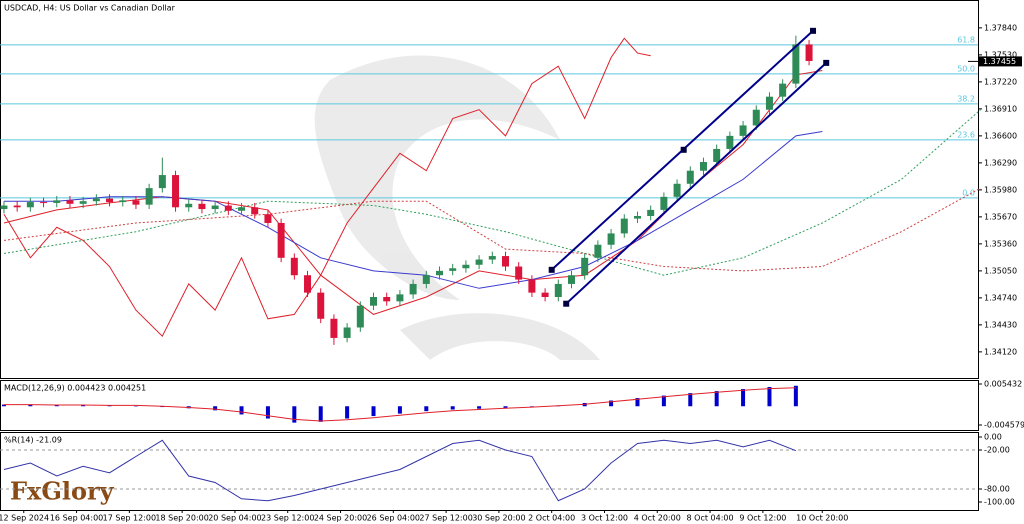 The height and width of the screenshot is (524, 1024). What do you see at coordinates (287, 518) in the screenshot?
I see `x-tick-label: 23 Sep 12:00` at bounding box center [287, 518].